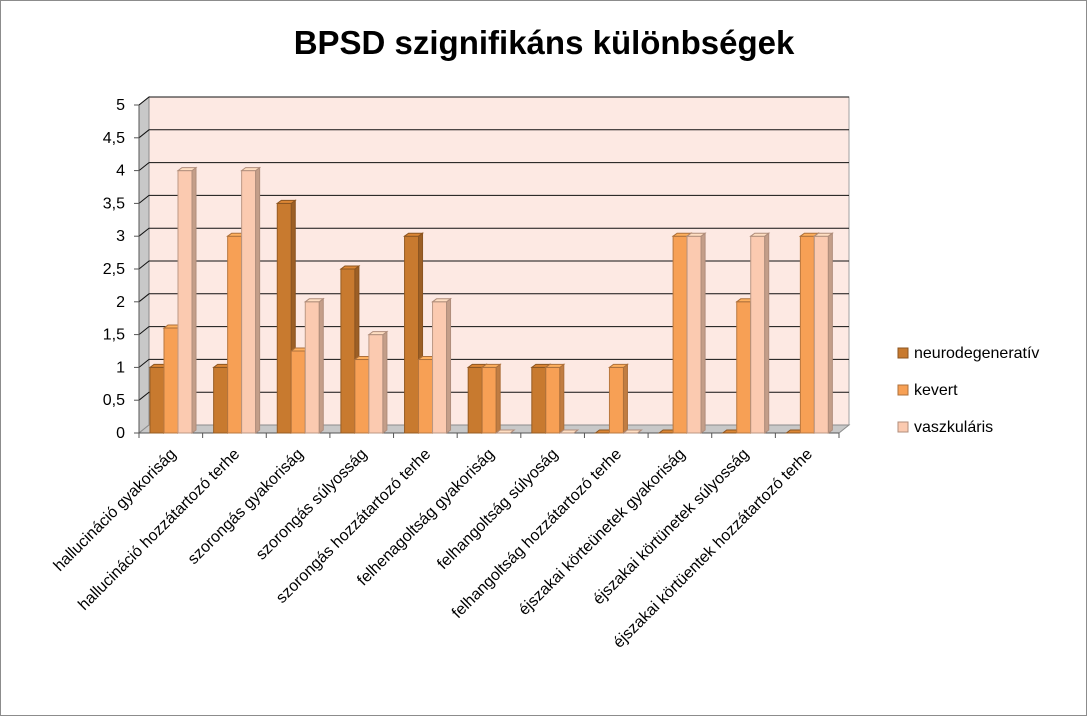  Describe the element at coordinates (114, 138) in the screenshot. I see `y-tick-label: 4,5` at that location.